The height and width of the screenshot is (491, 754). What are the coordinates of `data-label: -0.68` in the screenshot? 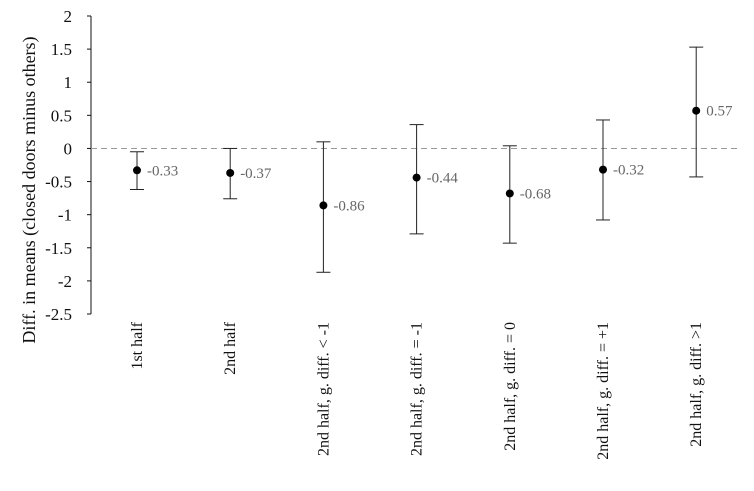 It's located at (535, 194).